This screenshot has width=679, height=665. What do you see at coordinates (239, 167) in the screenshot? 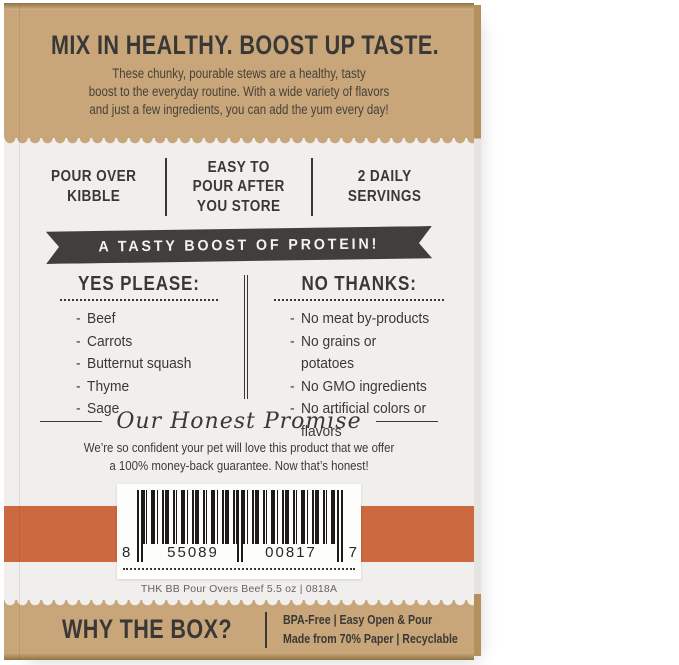
I see `benefit-line: EASY TO` at bounding box center [239, 167].